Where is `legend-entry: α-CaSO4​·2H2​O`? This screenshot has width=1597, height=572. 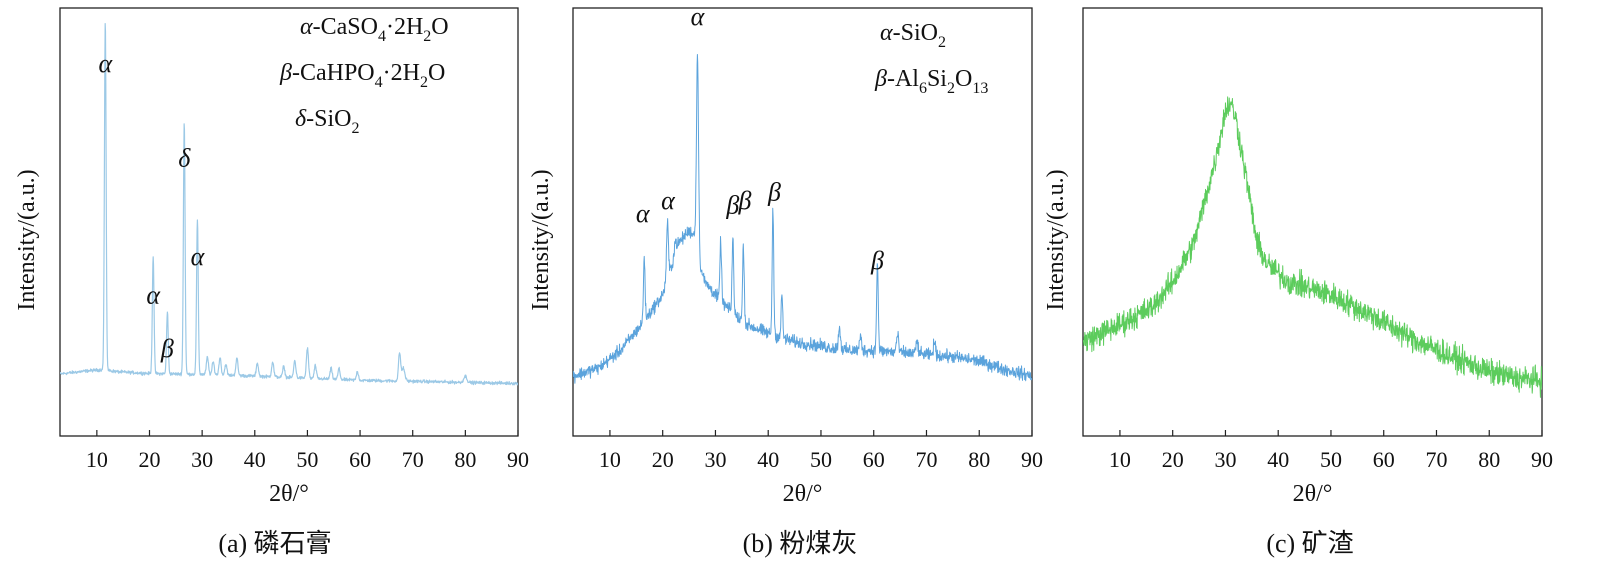 legend-entry: α-CaSO4​·2H2​O is located at coordinates (374, 29).